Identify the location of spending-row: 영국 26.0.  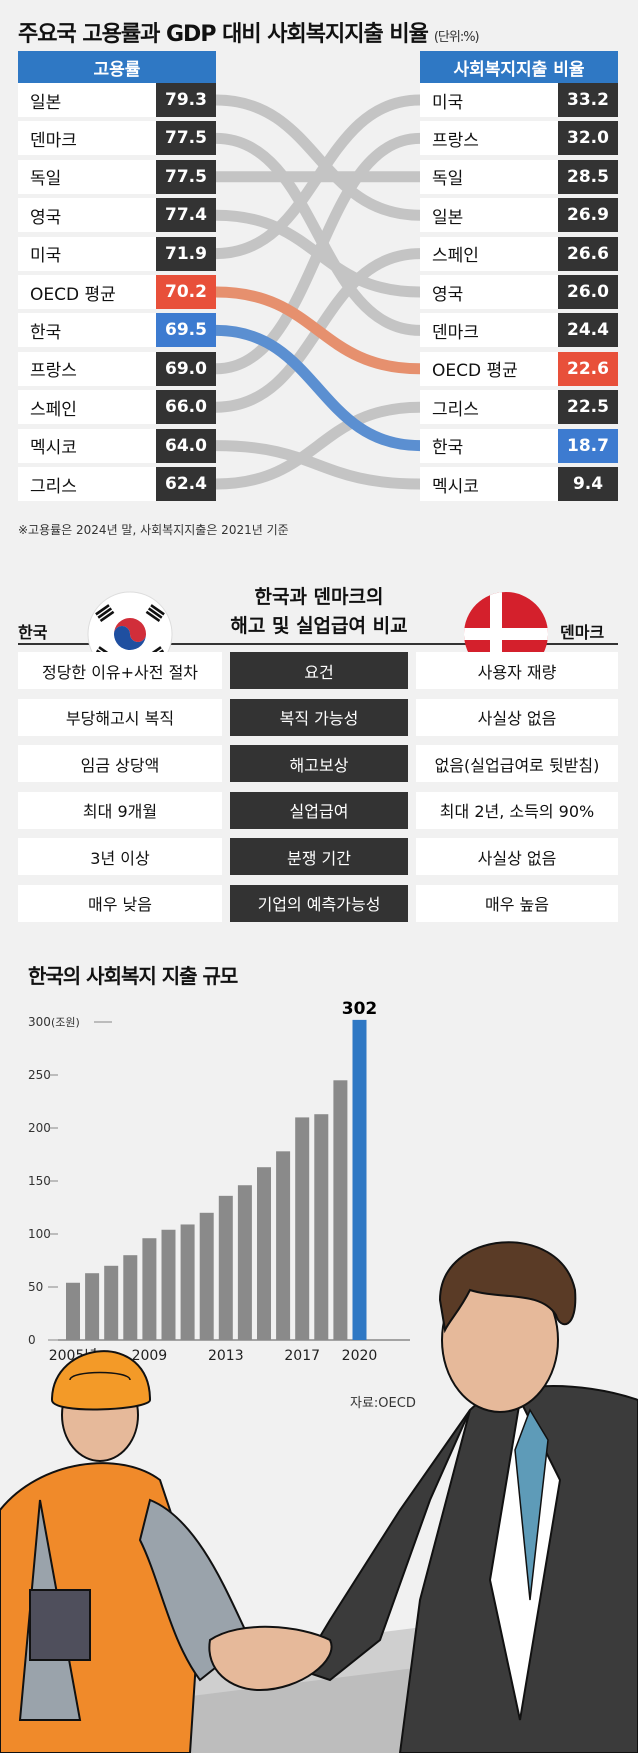
(519, 292).